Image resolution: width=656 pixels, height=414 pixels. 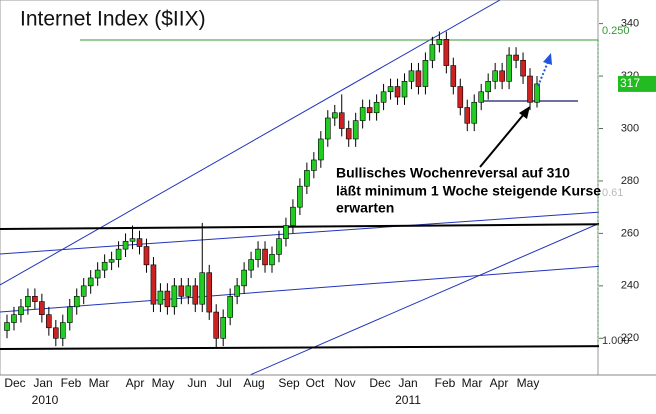 What do you see at coordinates (196, 383) in the screenshot?
I see `x-tick-label: Jun` at bounding box center [196, 383].